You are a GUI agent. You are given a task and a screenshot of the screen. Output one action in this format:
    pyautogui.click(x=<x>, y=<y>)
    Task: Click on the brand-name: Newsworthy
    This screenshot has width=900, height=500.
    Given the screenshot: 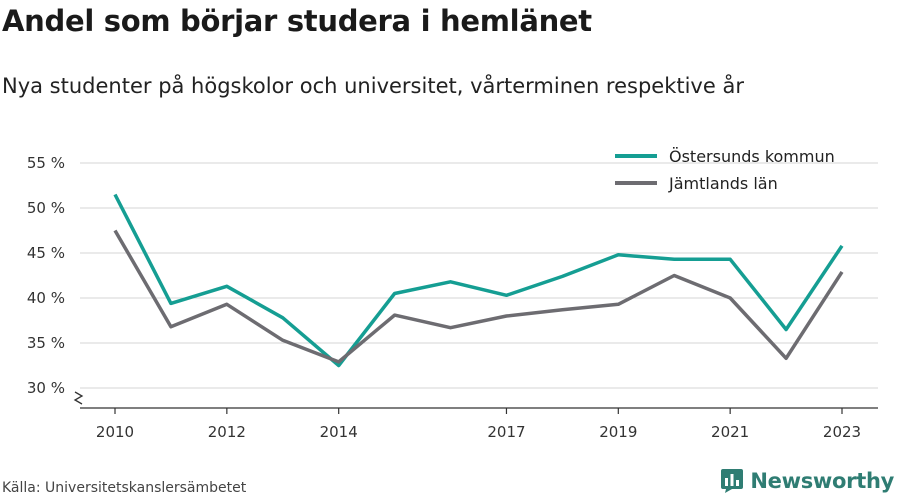 What is the action you would take?
    pyautogui.click(x=822, y=481)
    